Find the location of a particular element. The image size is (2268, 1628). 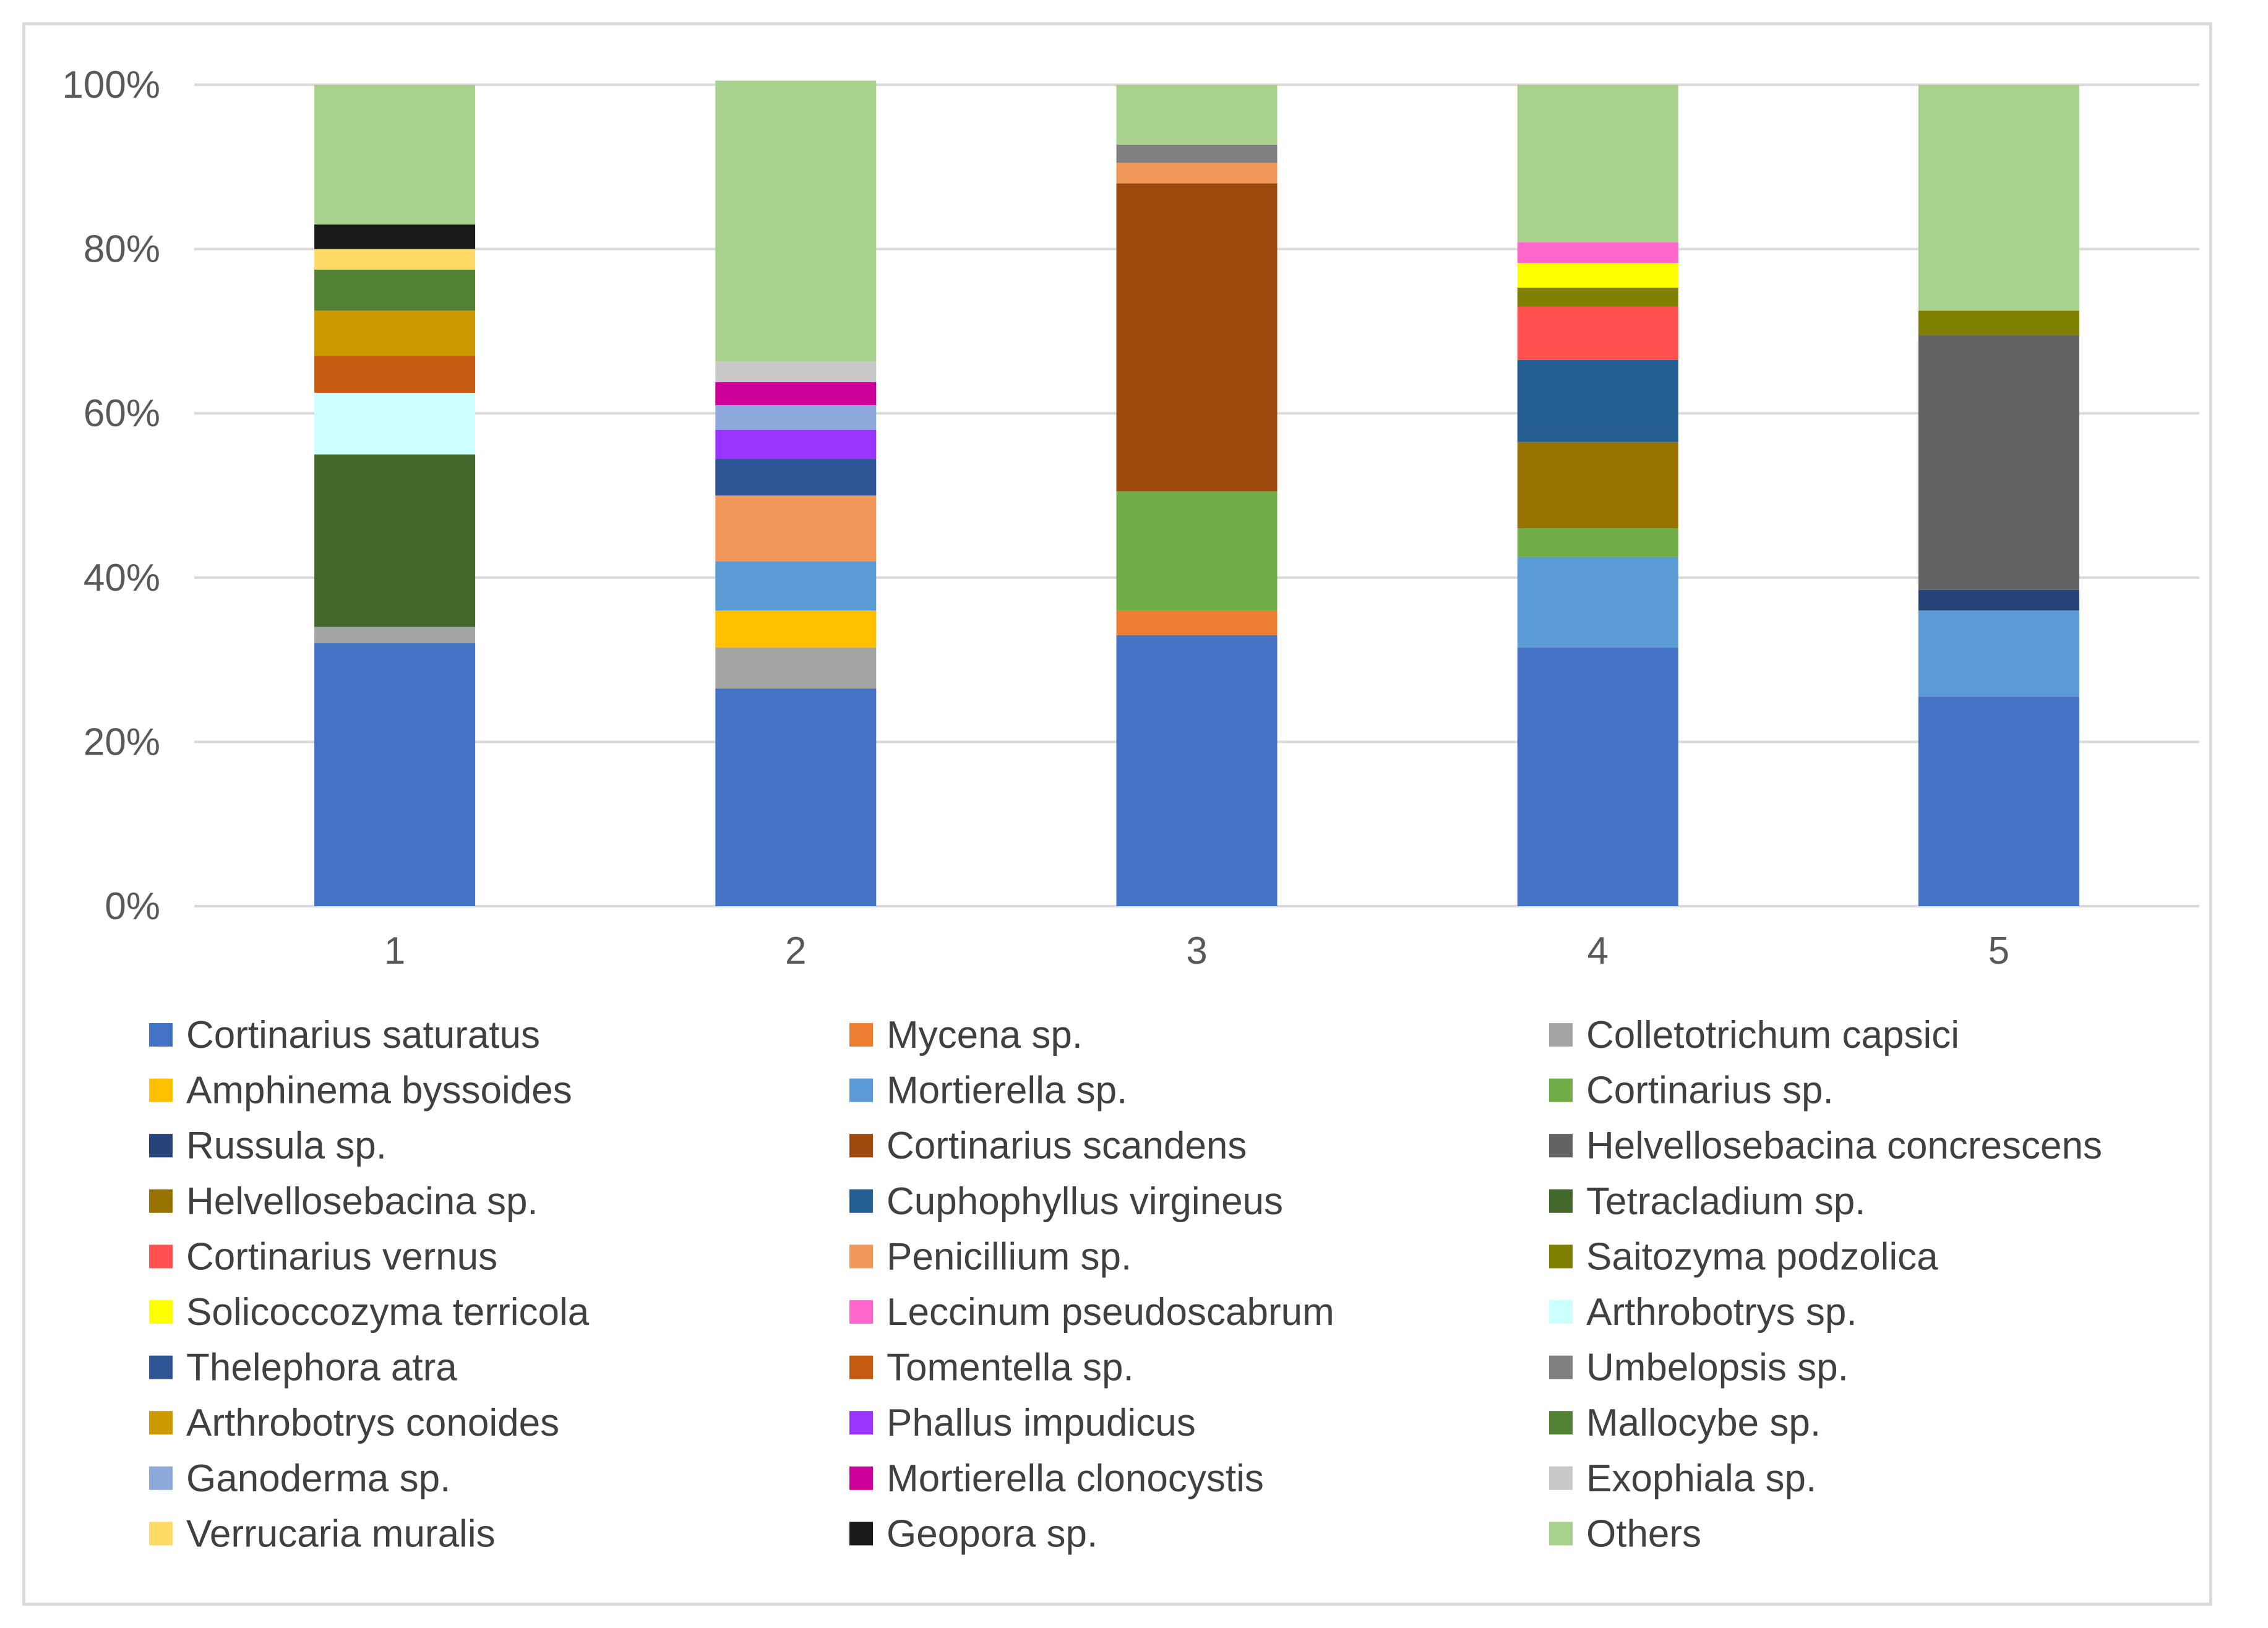

legend-label: Others is located at coordinates (1643, 1534).